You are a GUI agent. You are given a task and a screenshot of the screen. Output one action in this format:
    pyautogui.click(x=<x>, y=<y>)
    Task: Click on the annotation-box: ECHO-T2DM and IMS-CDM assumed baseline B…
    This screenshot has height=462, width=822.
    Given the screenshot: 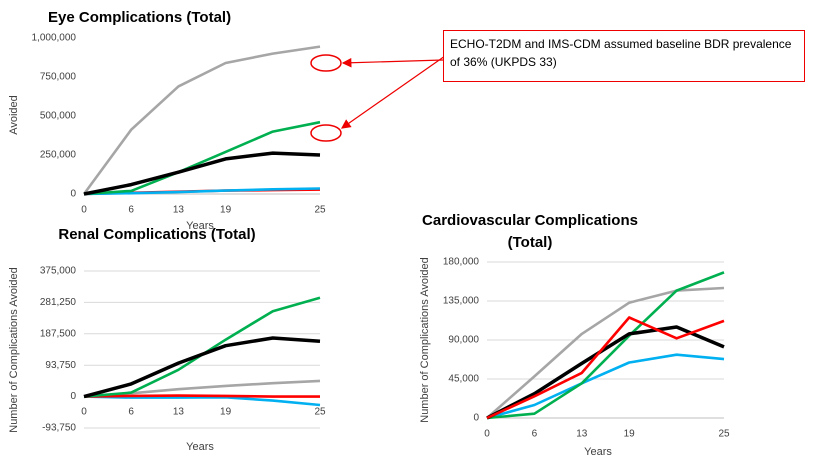 What is the action you would take?
    pyautogui.click(x=624, y=56)
    